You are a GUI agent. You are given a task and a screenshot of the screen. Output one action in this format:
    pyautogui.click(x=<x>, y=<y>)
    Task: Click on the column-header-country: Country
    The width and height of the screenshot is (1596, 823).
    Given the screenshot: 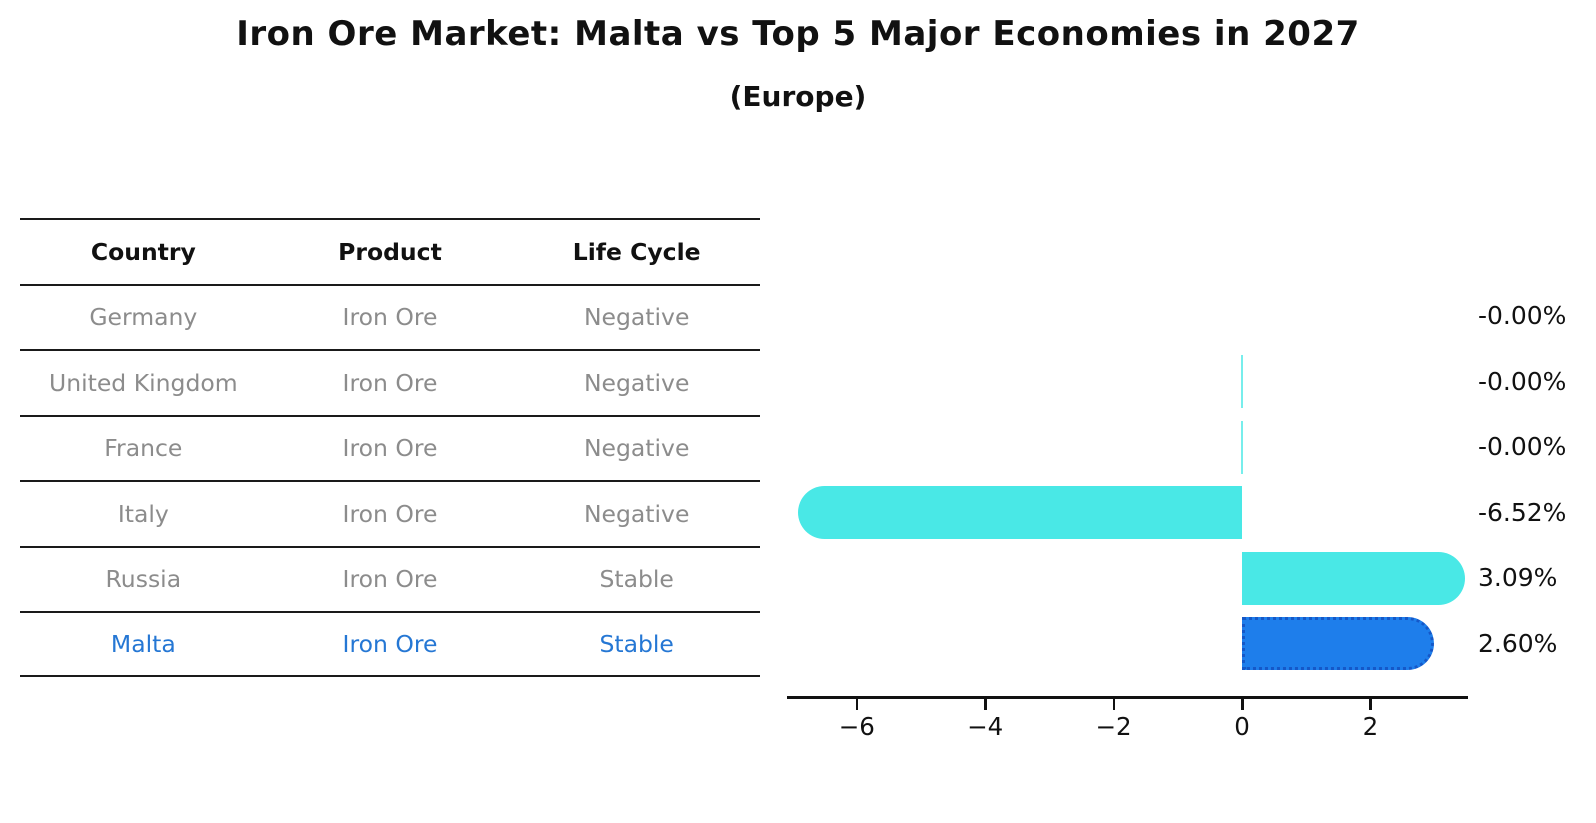 What is the action you would take?
    pyautogui.click(x=143, y=251)
    